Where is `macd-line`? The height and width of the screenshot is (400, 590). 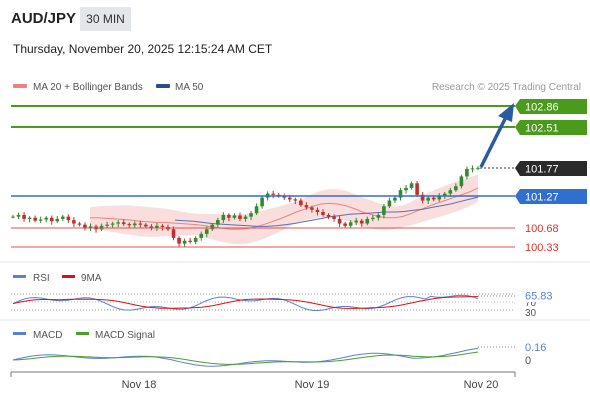 macd-line is located at coordinates (245, 357).